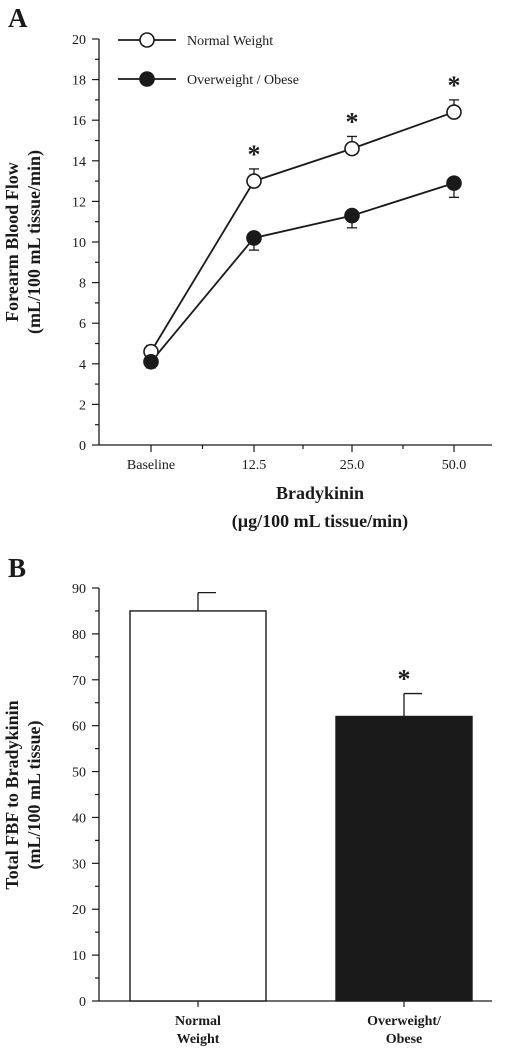 The width and height of the screenshot is (508, 1050). What do you see at coordinates (243, 80) in the screenshot?
I see `legend-overweight-obese-label: Overweight / Obese` at bounding box center [243, 80].